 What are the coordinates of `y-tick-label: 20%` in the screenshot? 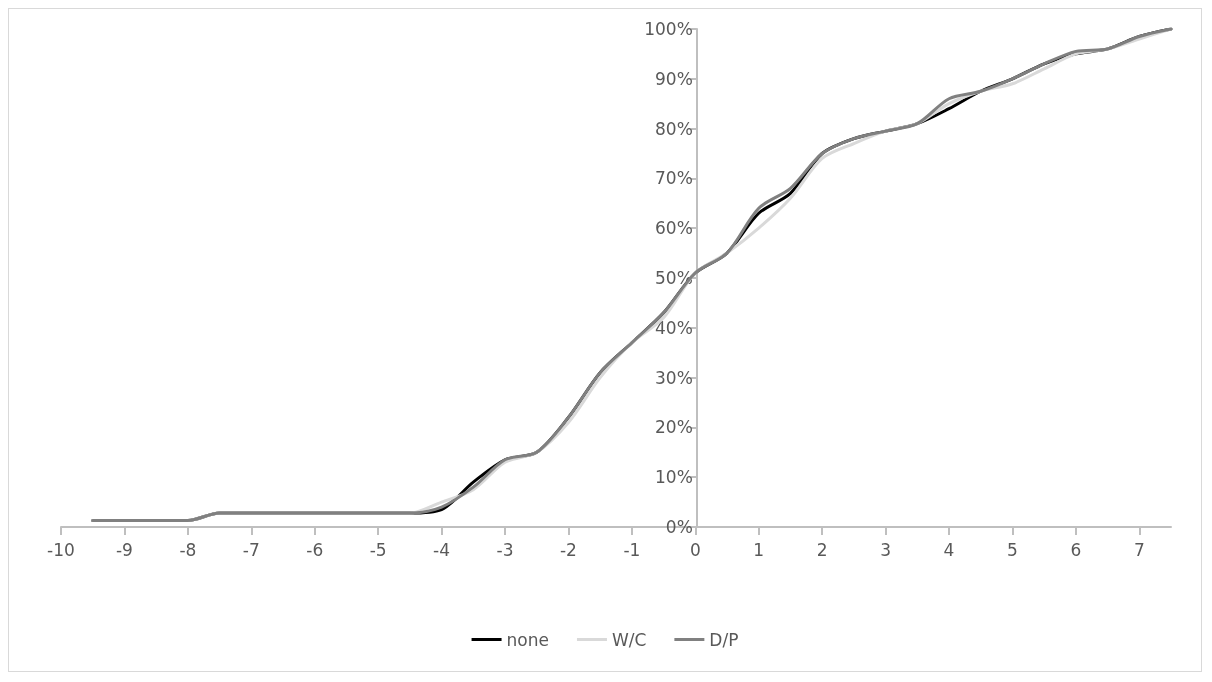 It's located at (674, 427).